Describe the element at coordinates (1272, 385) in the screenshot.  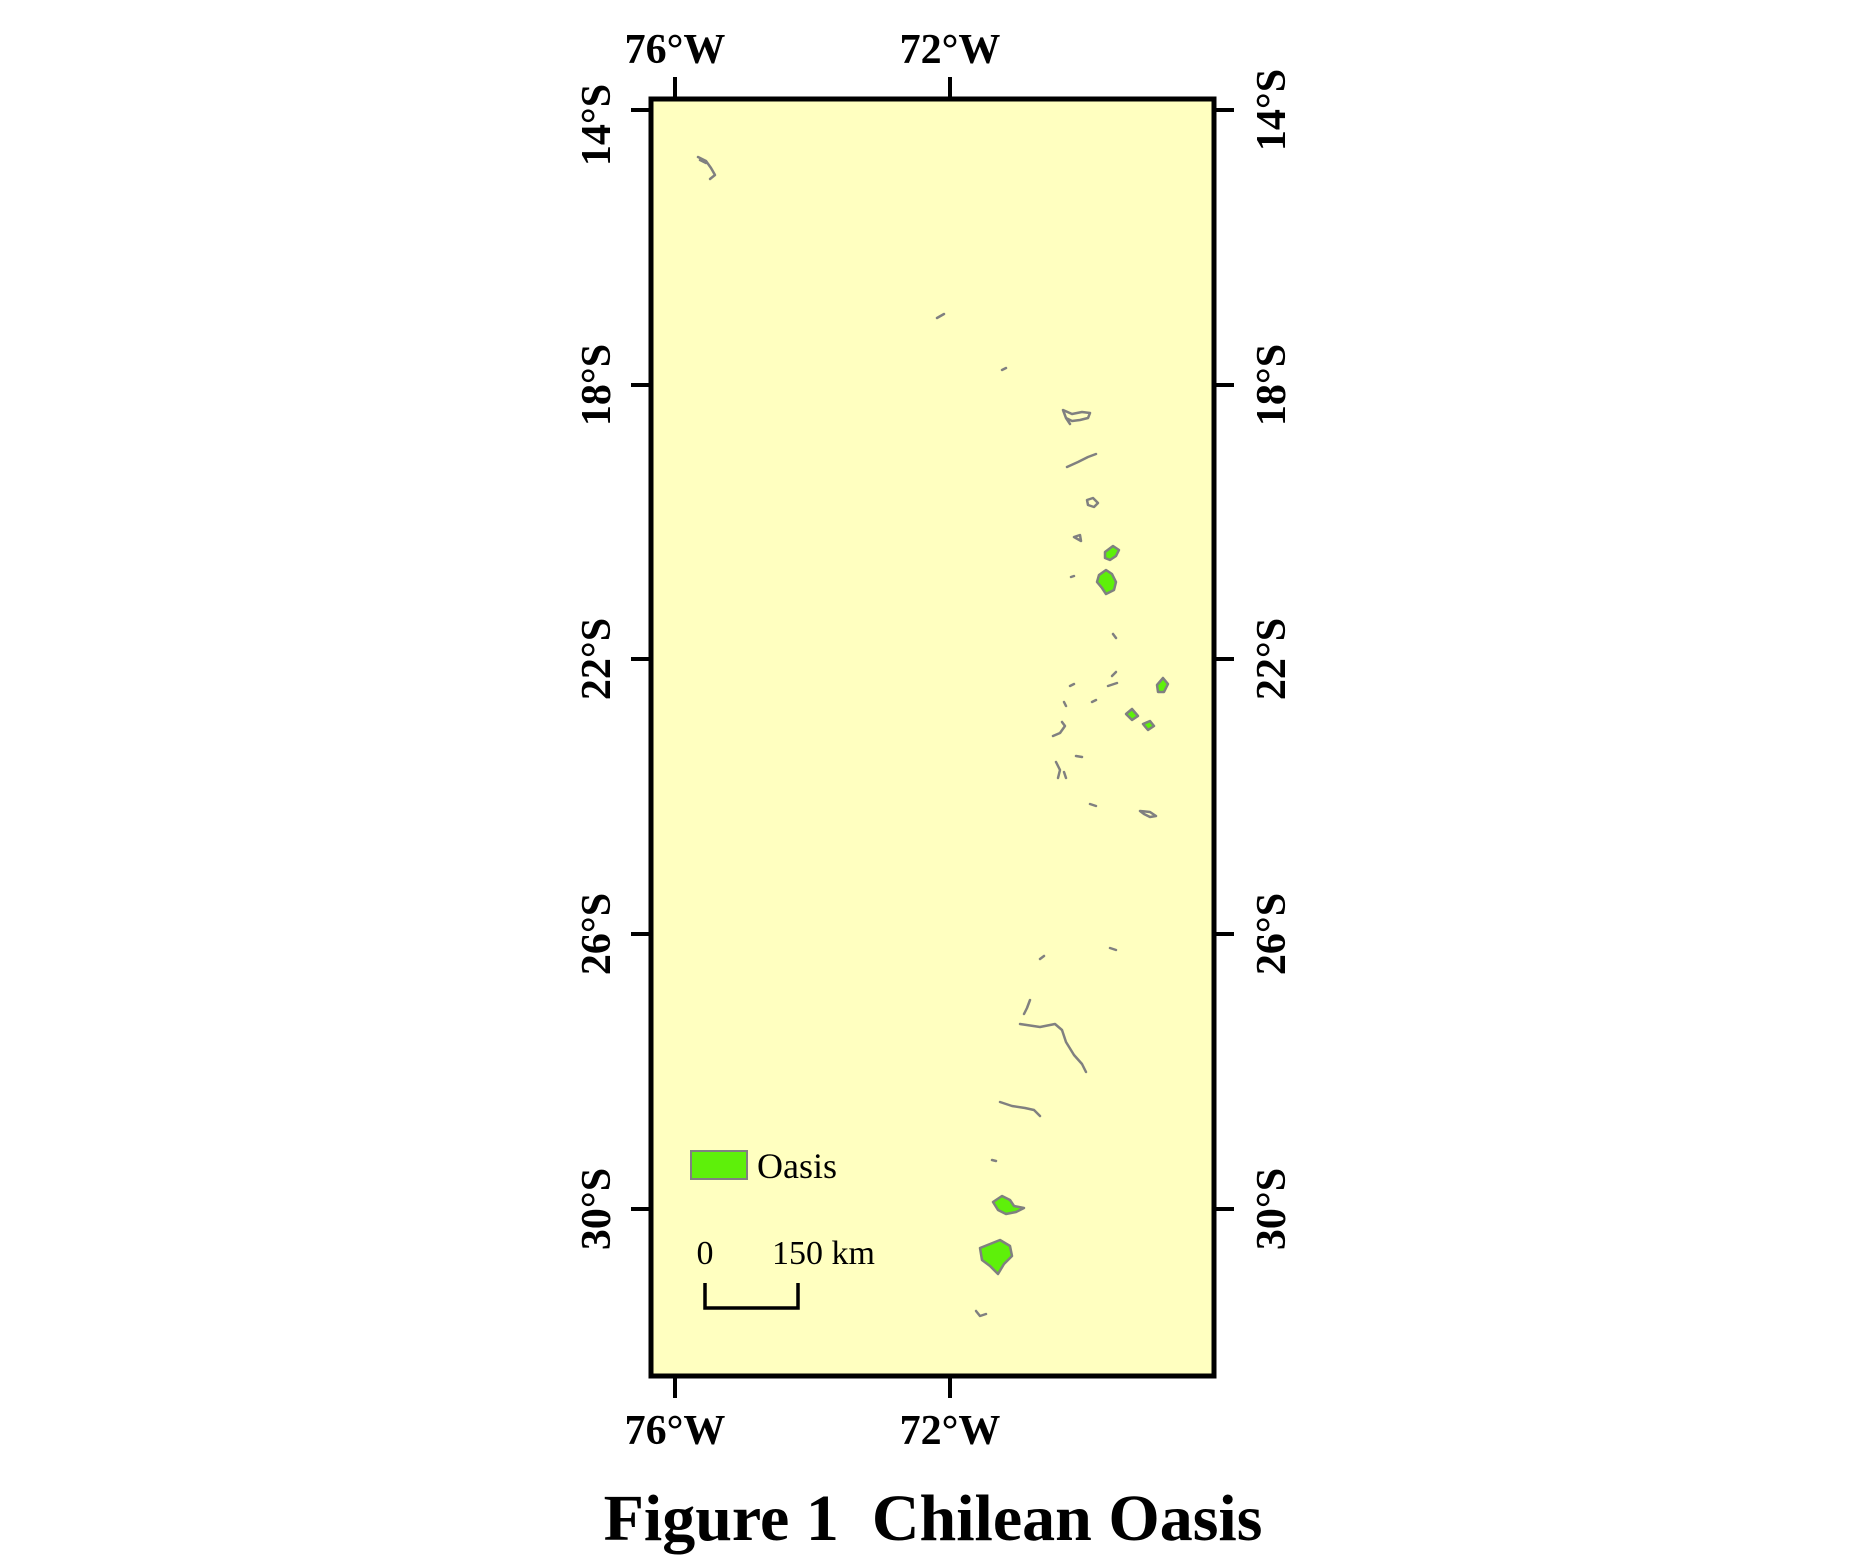
I see `lat-label-right-18s: 18°S` at that location.